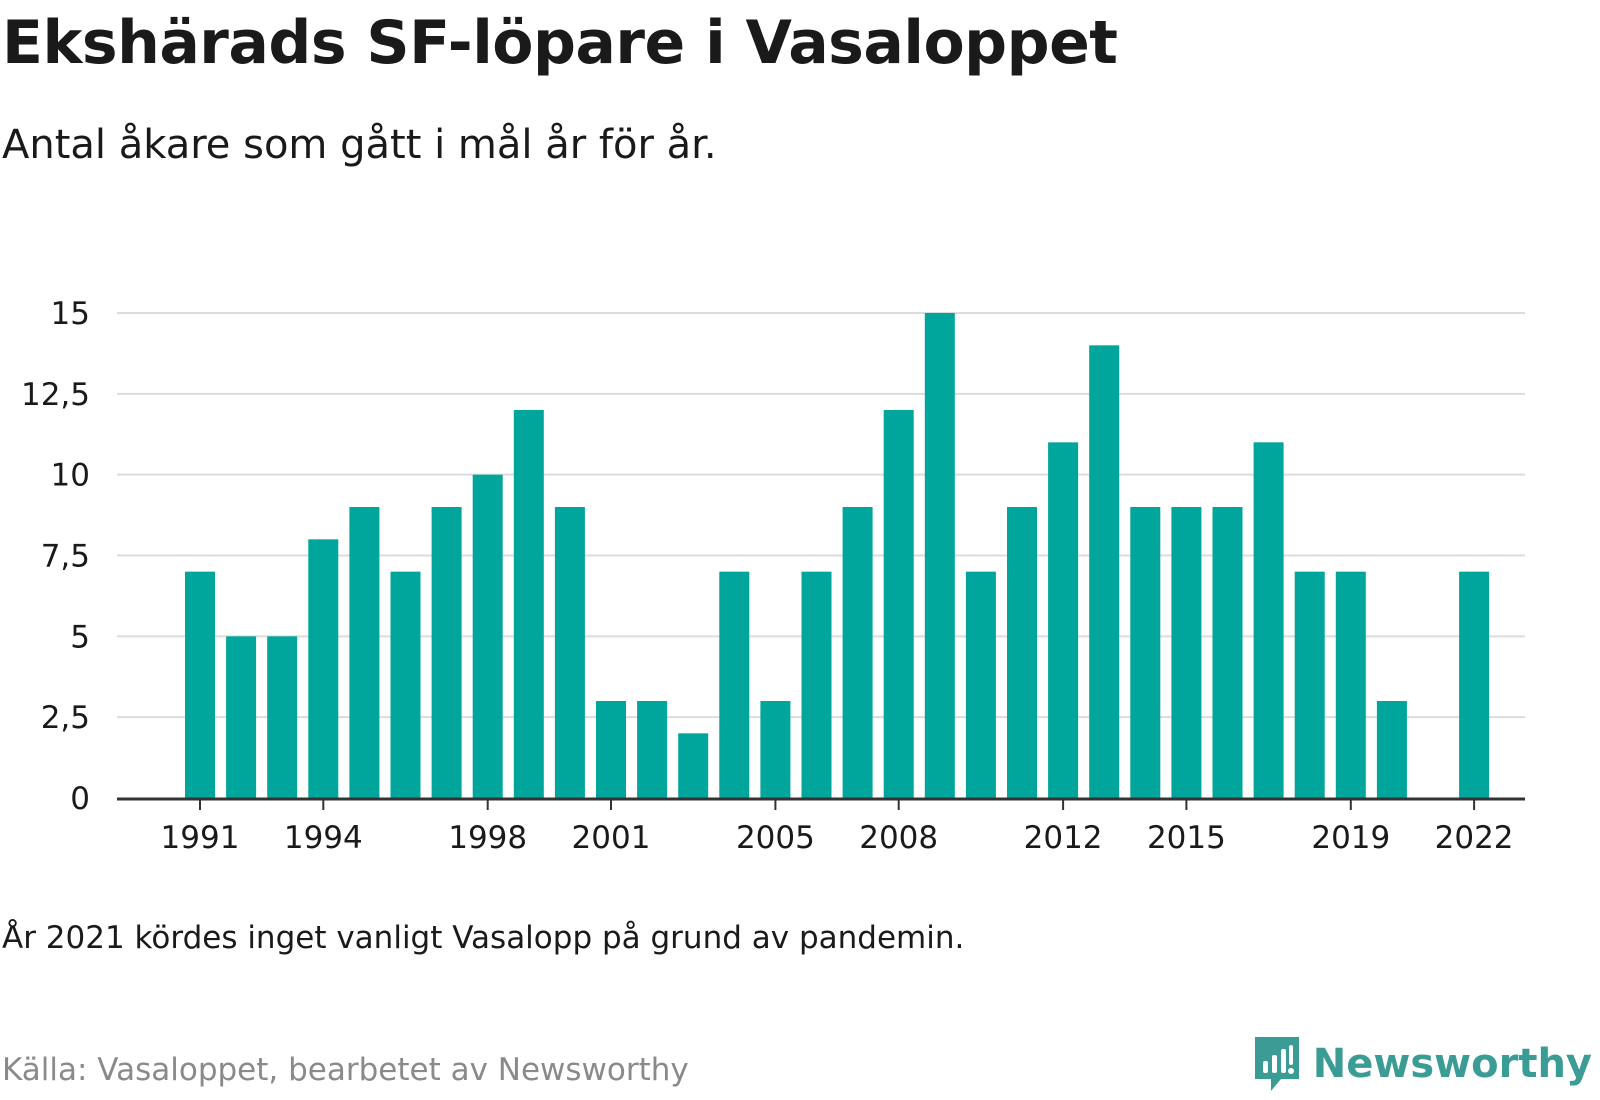 The height and width of the screenshot is (1100, 1600). I want to click on bar-2001, so click(611, 749).